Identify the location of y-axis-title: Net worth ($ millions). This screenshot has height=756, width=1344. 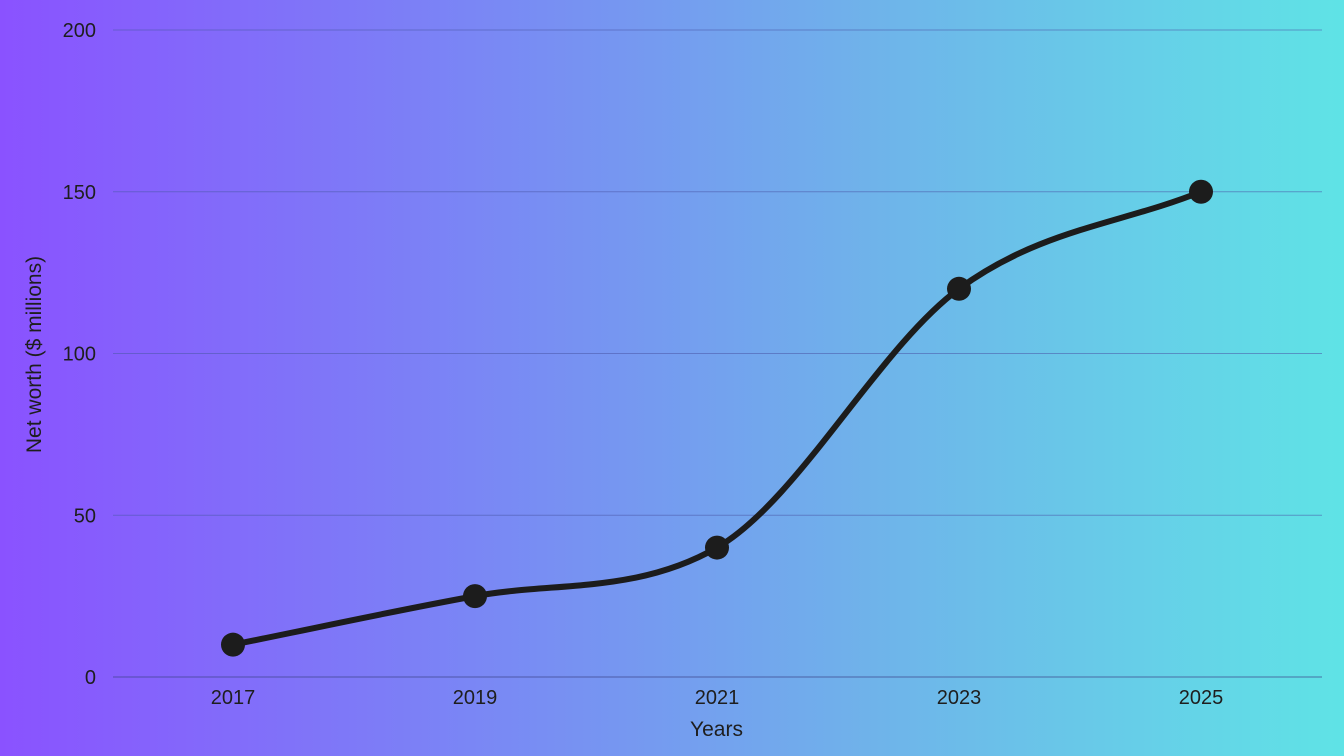
(34, 354).